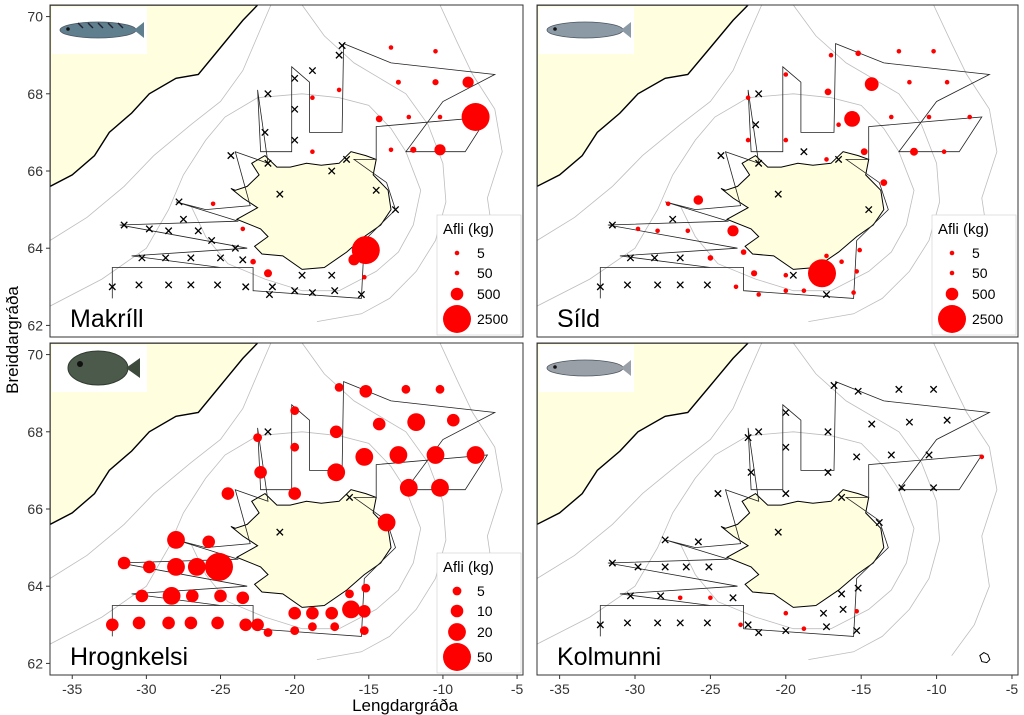  What do you see at coordinates (35, 432) in the screenshot?
I see `y-tick-label: 68` at bounding box center [35, 432].